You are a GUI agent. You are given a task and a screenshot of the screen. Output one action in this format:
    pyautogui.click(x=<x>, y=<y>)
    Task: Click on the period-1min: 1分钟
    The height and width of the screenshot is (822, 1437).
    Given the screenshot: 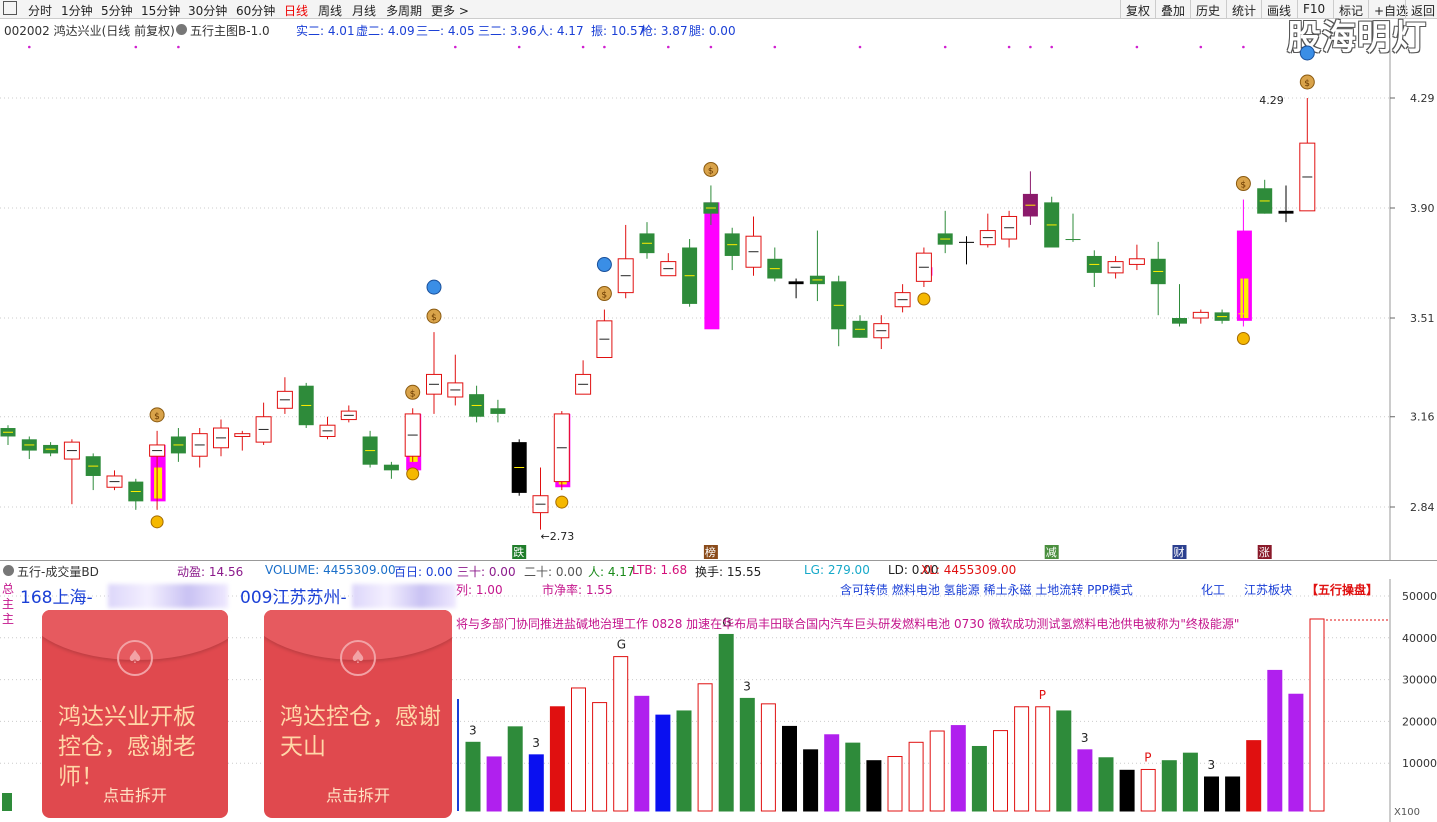 What is the action you would take?
    pyautogui.click(x=77, y=11)
    